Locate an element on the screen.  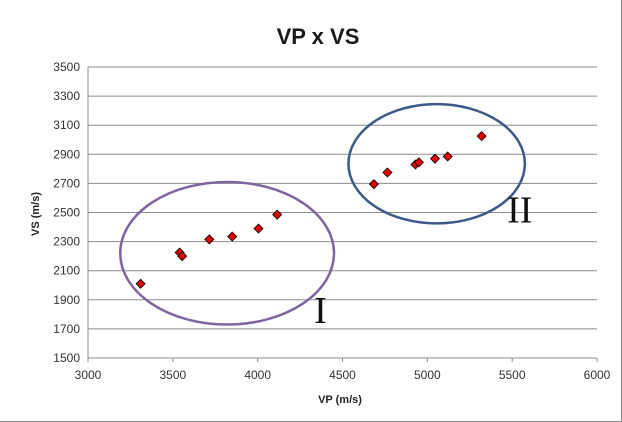
chart-title: VP x VS is located at coordinates (318, 36).